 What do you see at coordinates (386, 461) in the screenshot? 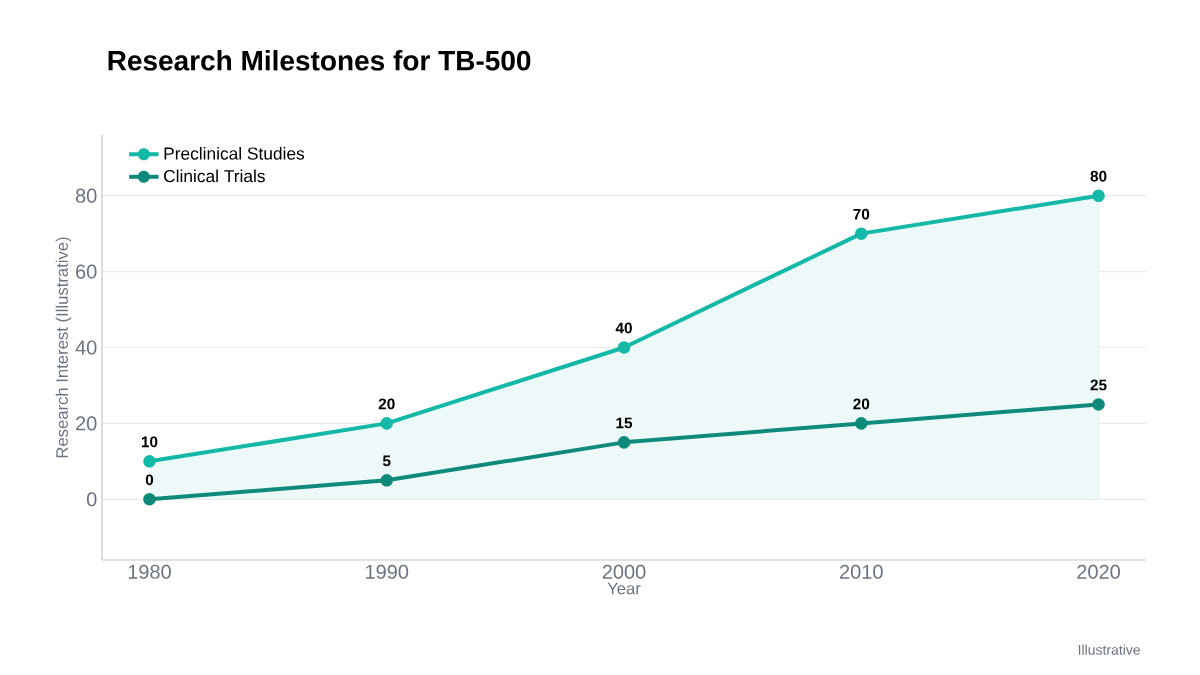
I see `data-label: 5` at bounding box center [386, 461].